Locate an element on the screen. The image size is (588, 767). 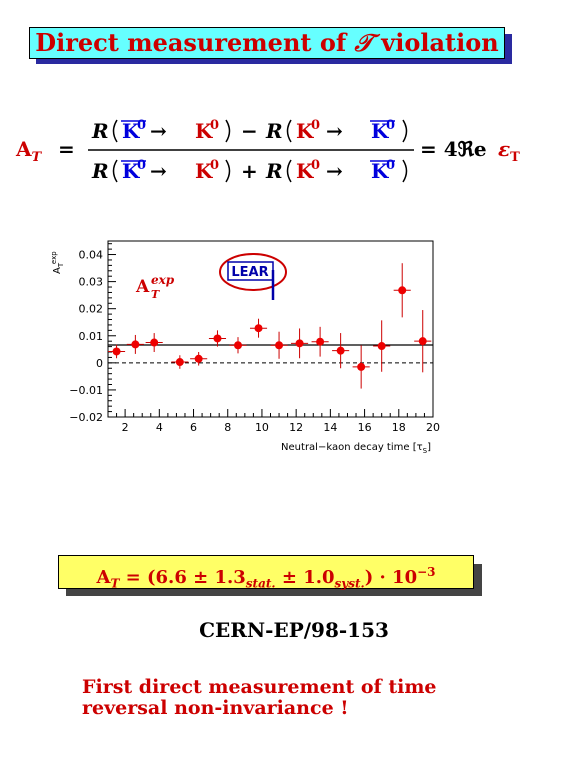
y-axis-label: ATexp is located at coordinates (57, 262).